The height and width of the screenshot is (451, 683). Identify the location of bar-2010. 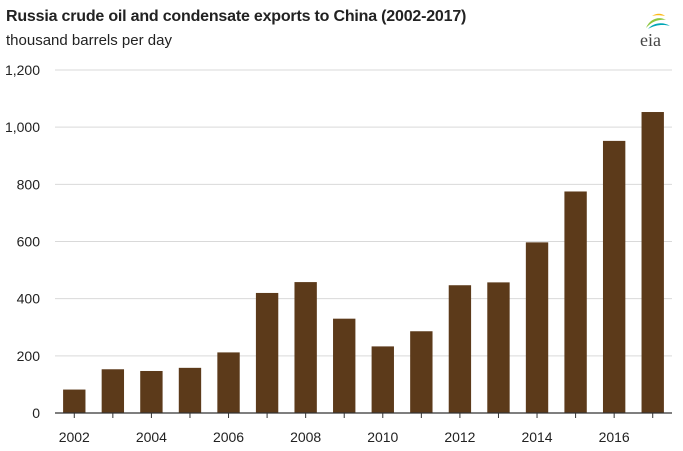
(382, 379).